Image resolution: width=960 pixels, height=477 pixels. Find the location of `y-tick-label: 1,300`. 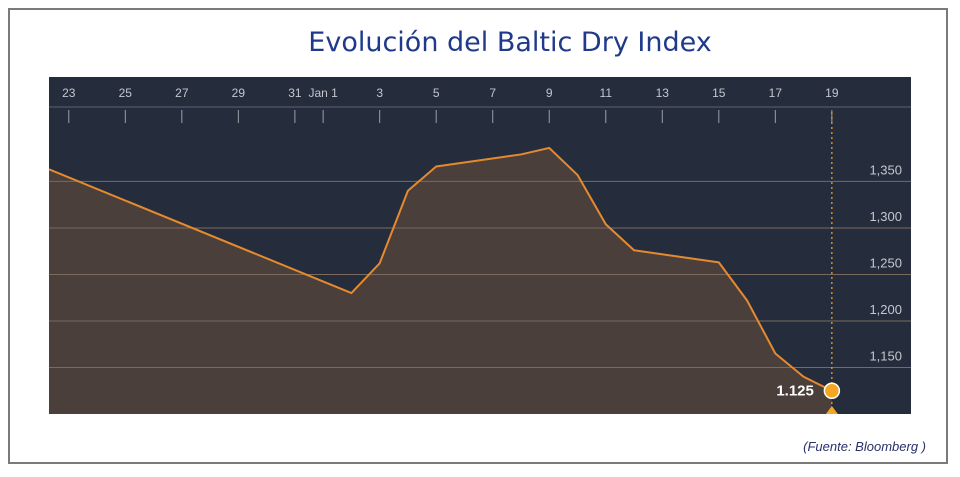

y-tick-label: 1,300 is located at coordinates (885, 216).